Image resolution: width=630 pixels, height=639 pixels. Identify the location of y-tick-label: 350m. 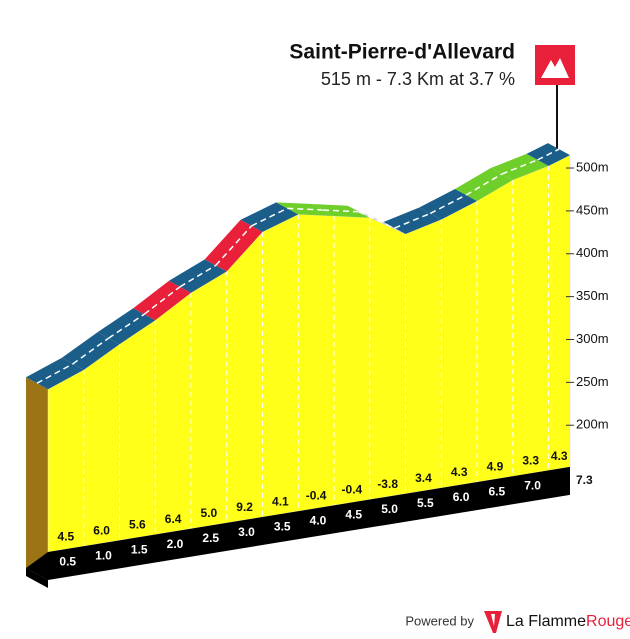
(592, 295).